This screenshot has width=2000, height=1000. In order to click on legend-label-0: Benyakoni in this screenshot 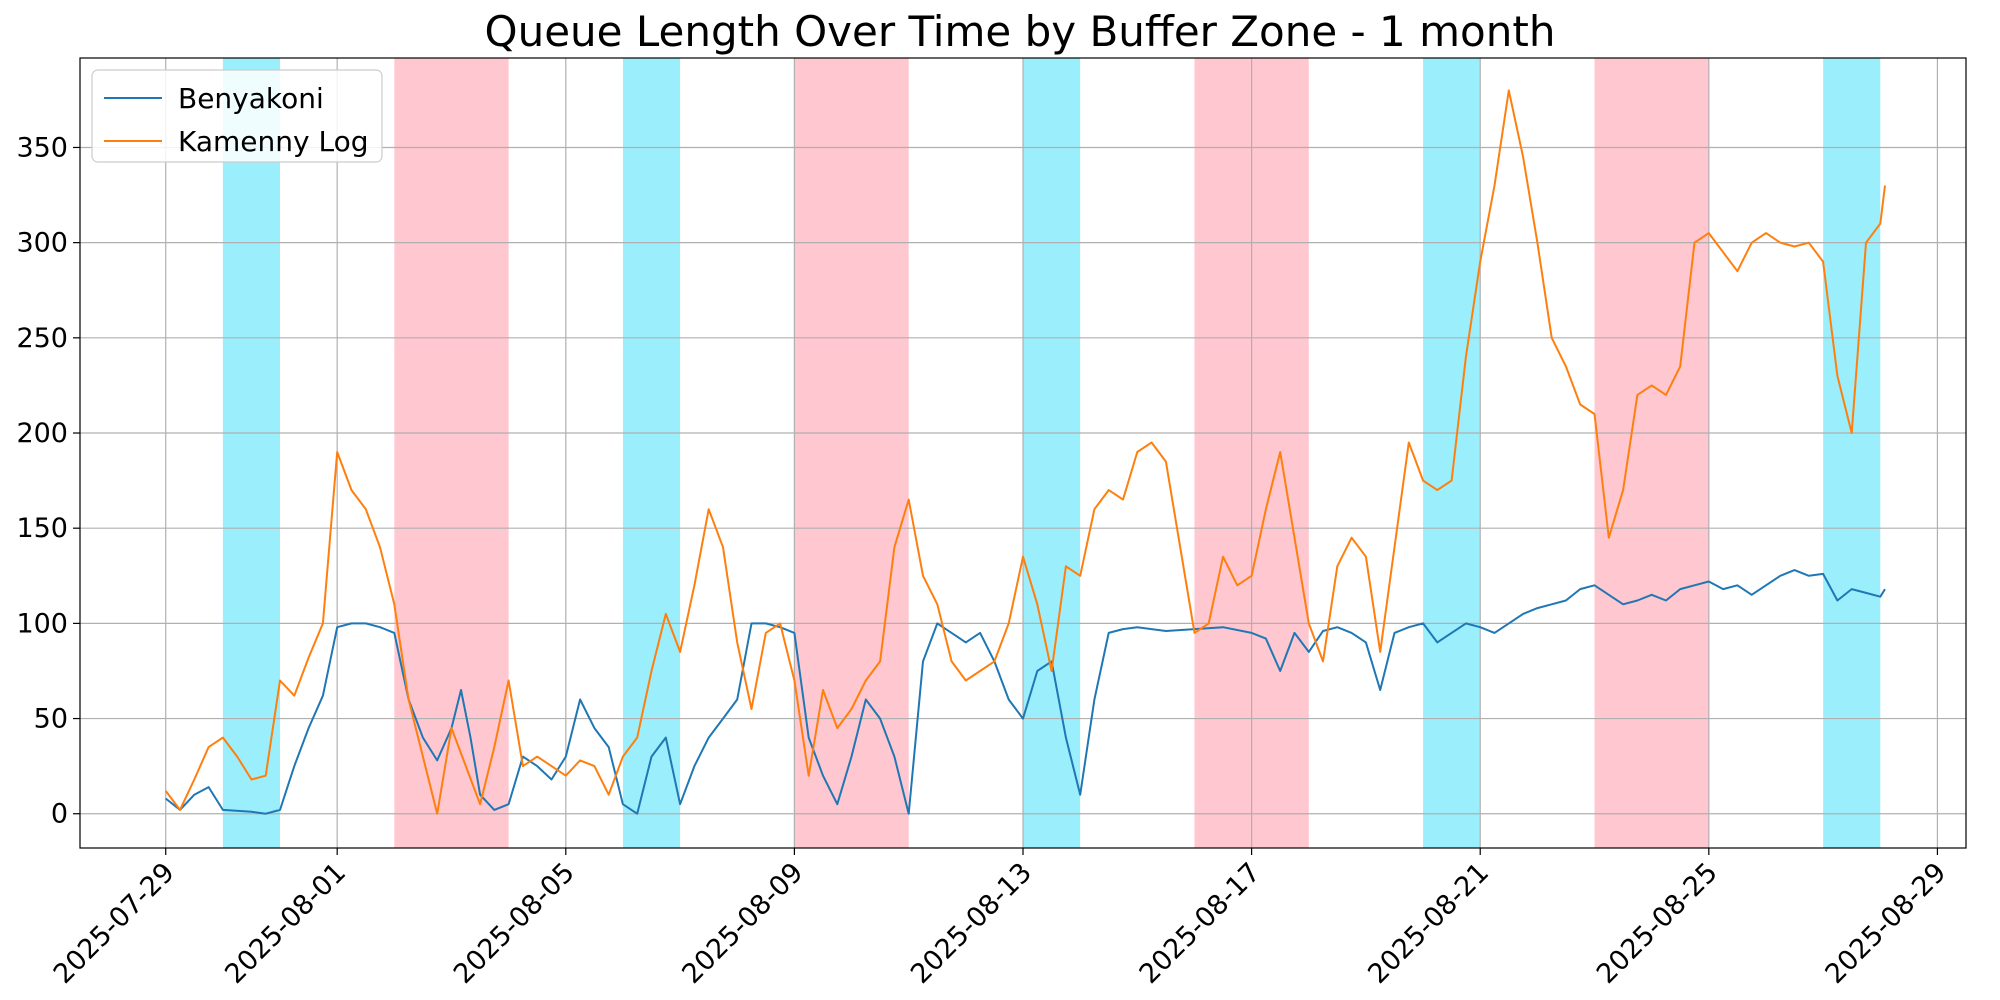, I will do `click(251, 98)`.